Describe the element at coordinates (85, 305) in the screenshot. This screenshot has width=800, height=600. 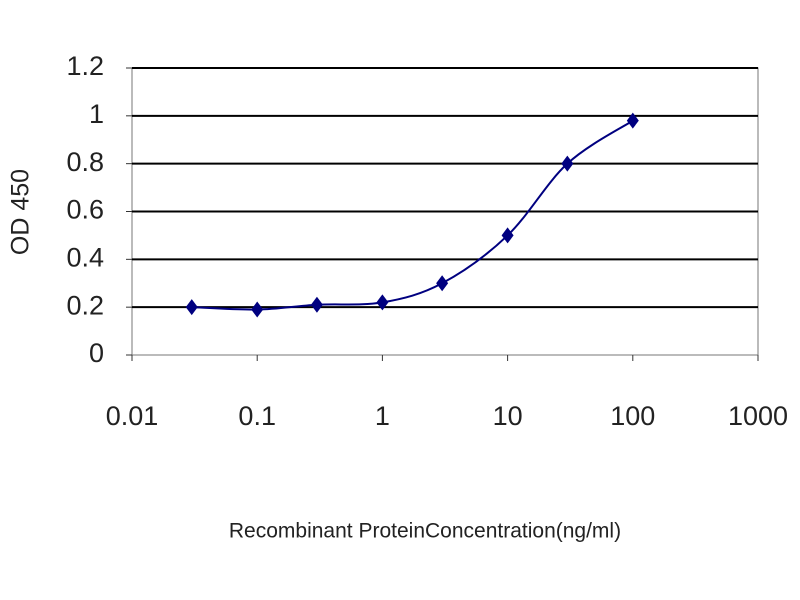
I see `y-tick-label: 0.2` at that location.